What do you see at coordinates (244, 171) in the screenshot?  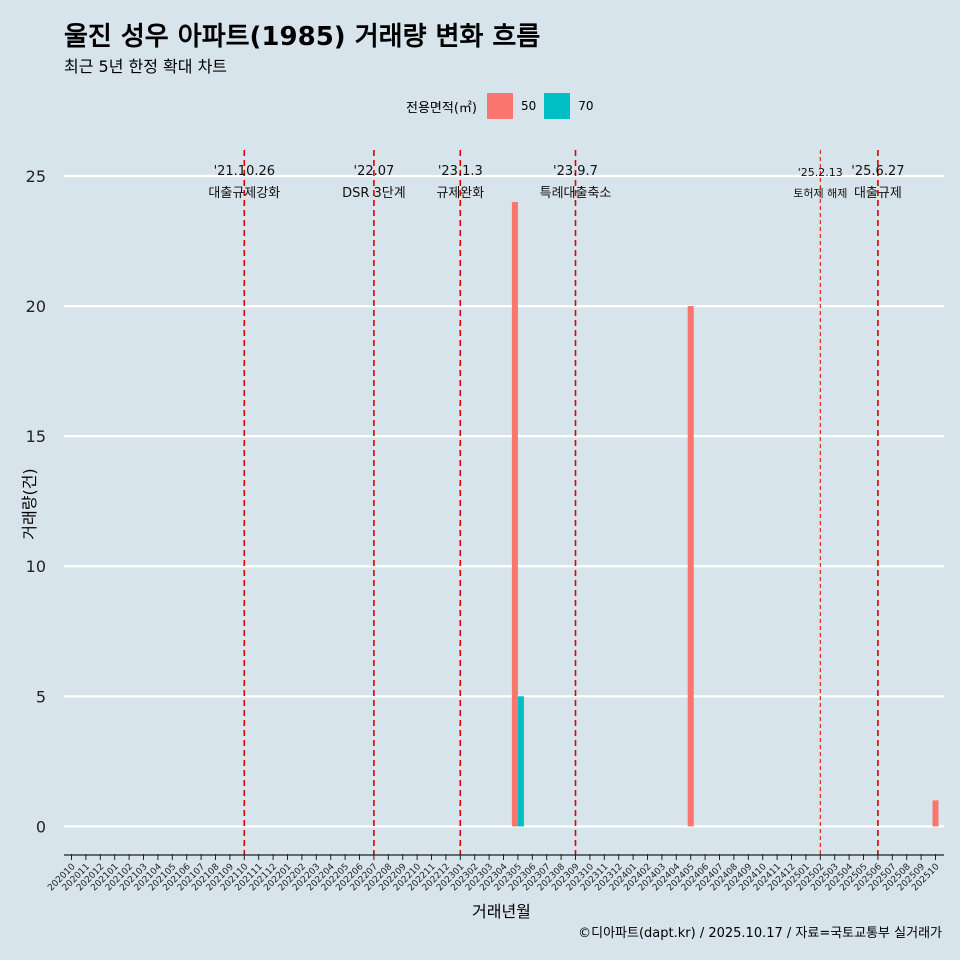 I see `event-date-0: '21.10.26` at bounding box center [244, 171].